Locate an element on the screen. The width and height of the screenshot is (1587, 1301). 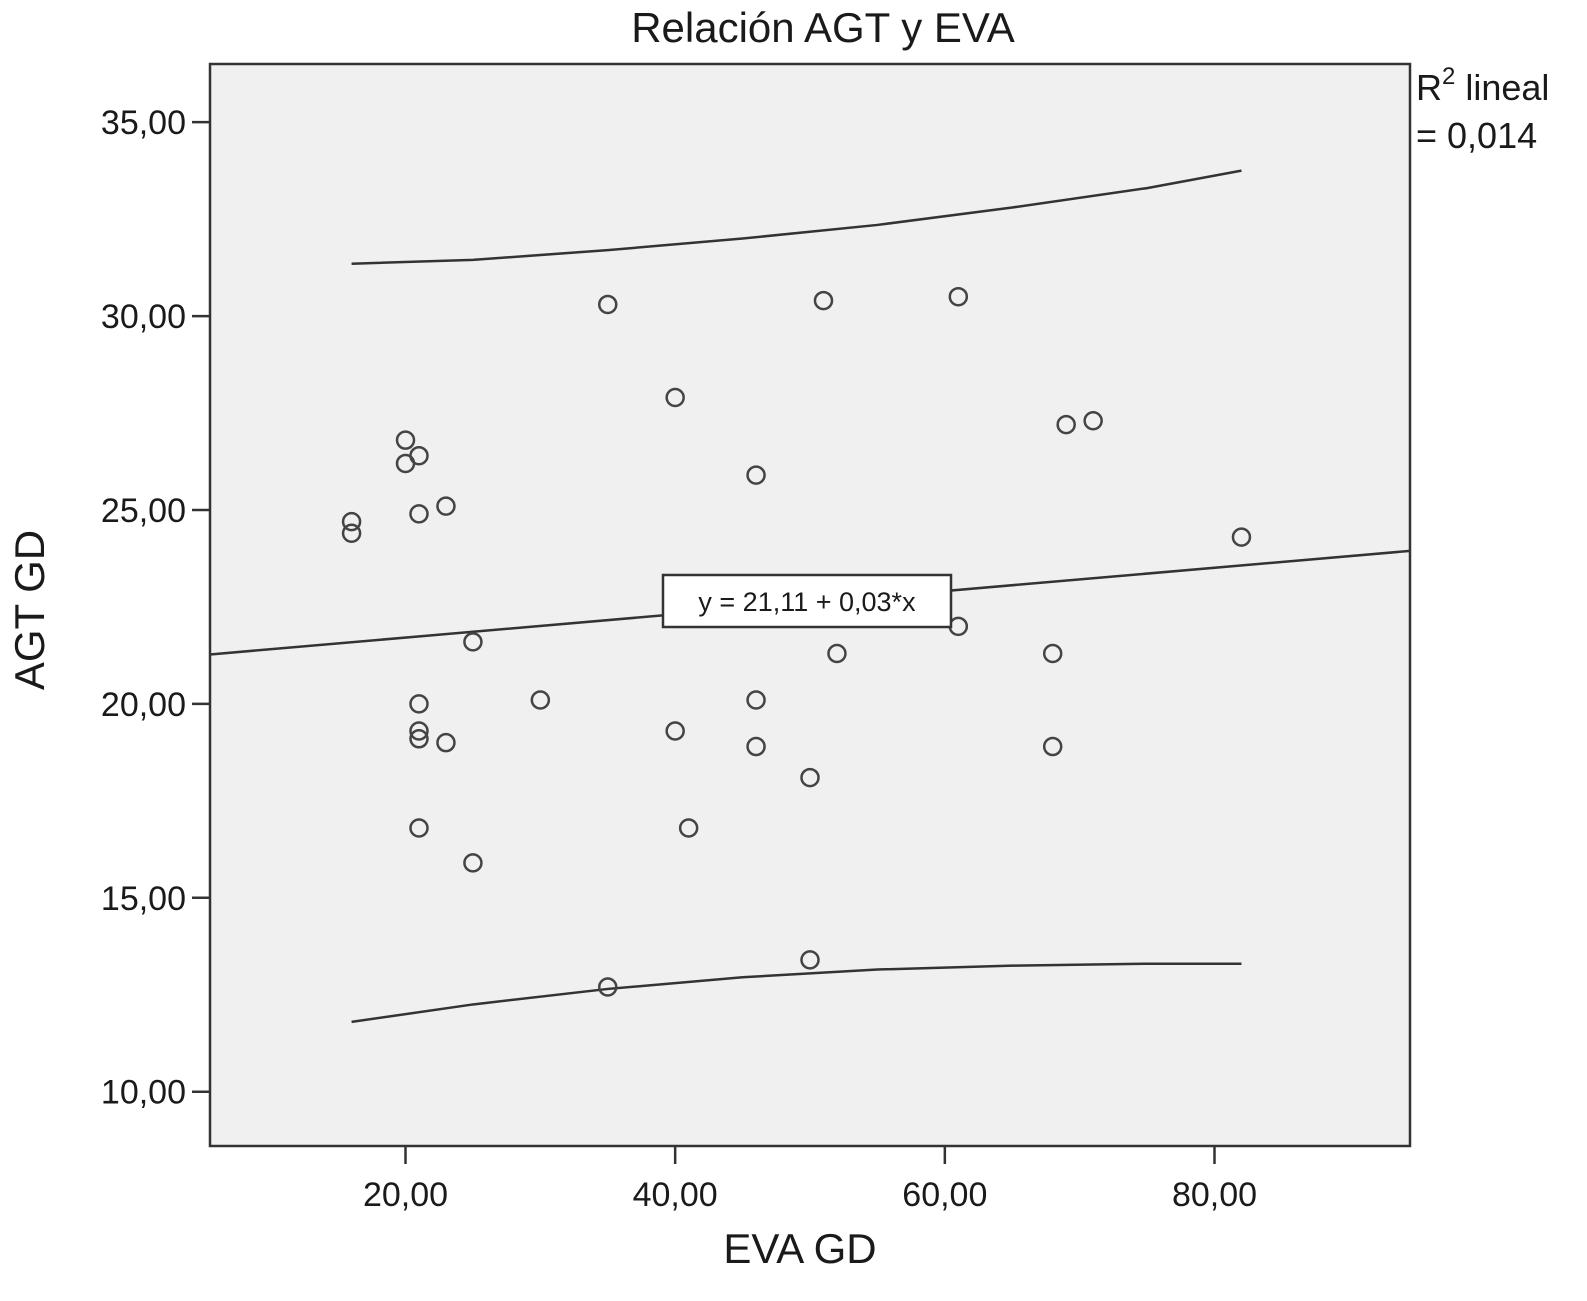
x-tick-label: 60,00 is located at coordinates (944, 1195).